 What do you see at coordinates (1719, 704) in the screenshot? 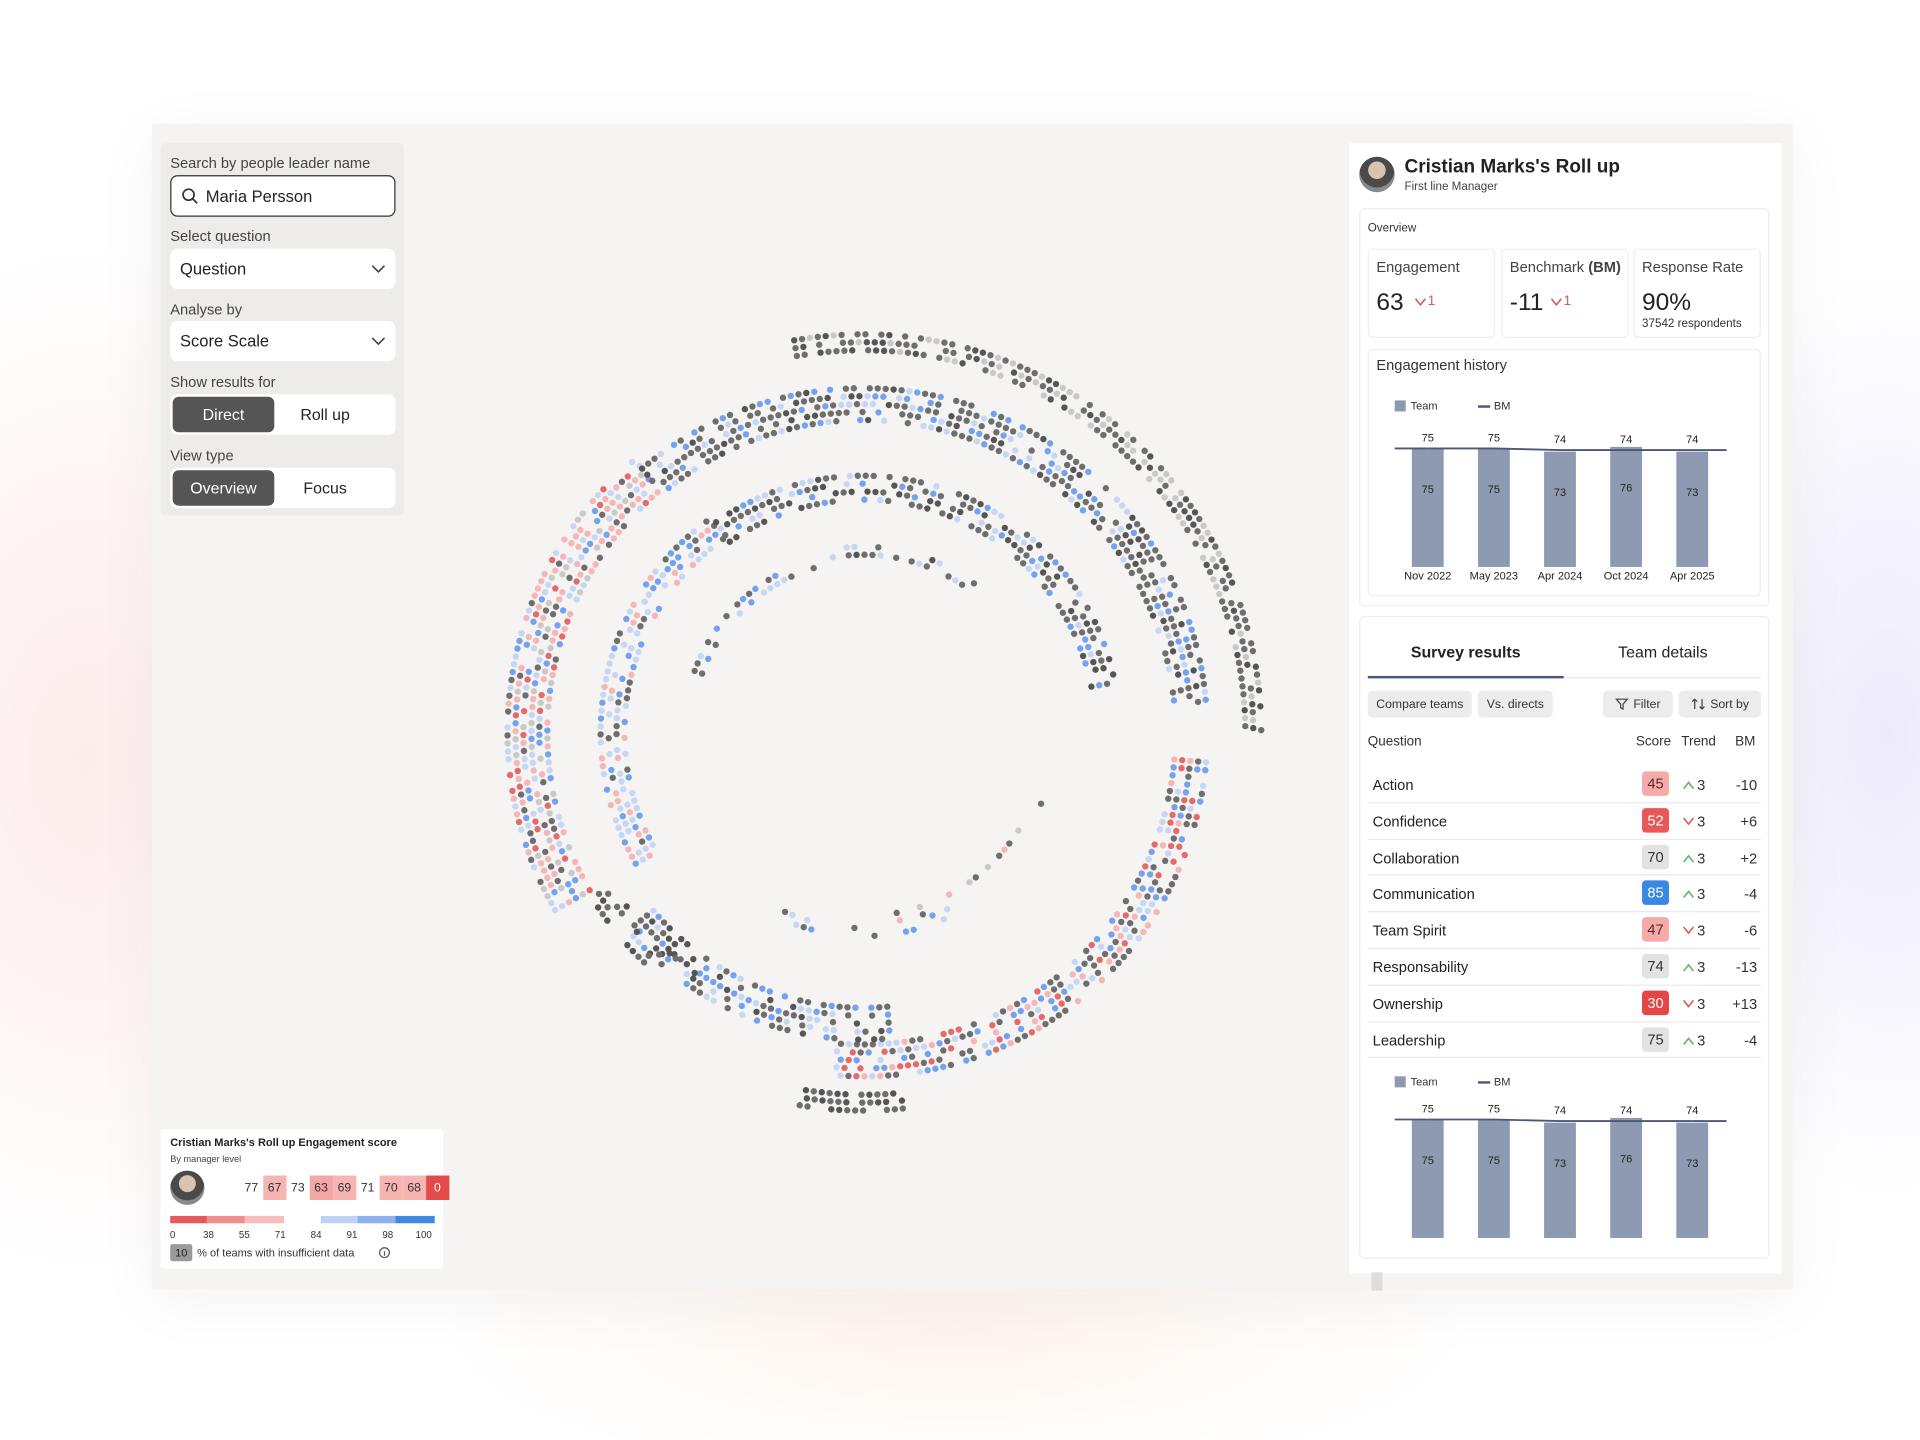
I see `button: Sort by` at bounding box center [1719, 704].